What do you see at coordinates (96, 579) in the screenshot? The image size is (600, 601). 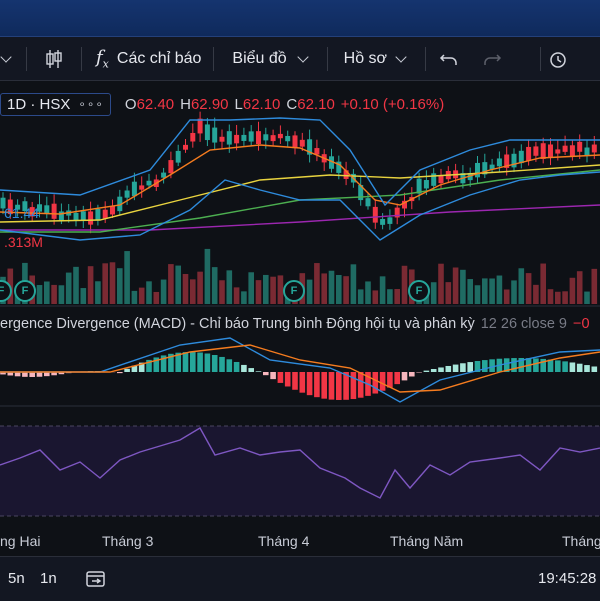 I see `date-range-icon` at bounding box center [96, 579].